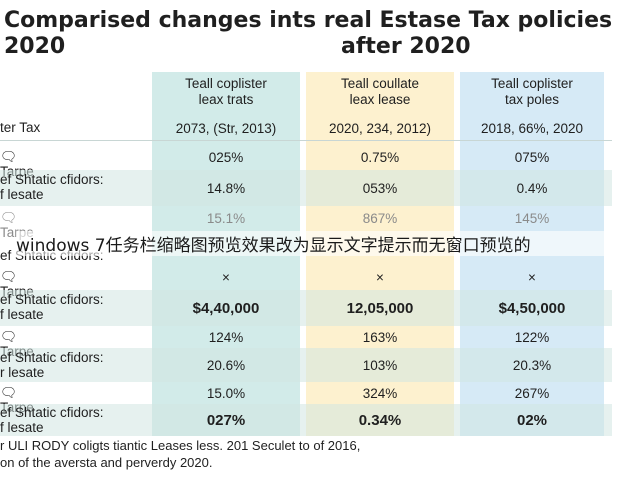 The image size is (640, 480). What do you see at coordinates (532, 420) in the screenshot?
I see `table-cell: 02%` at bounding box center [532, 420].